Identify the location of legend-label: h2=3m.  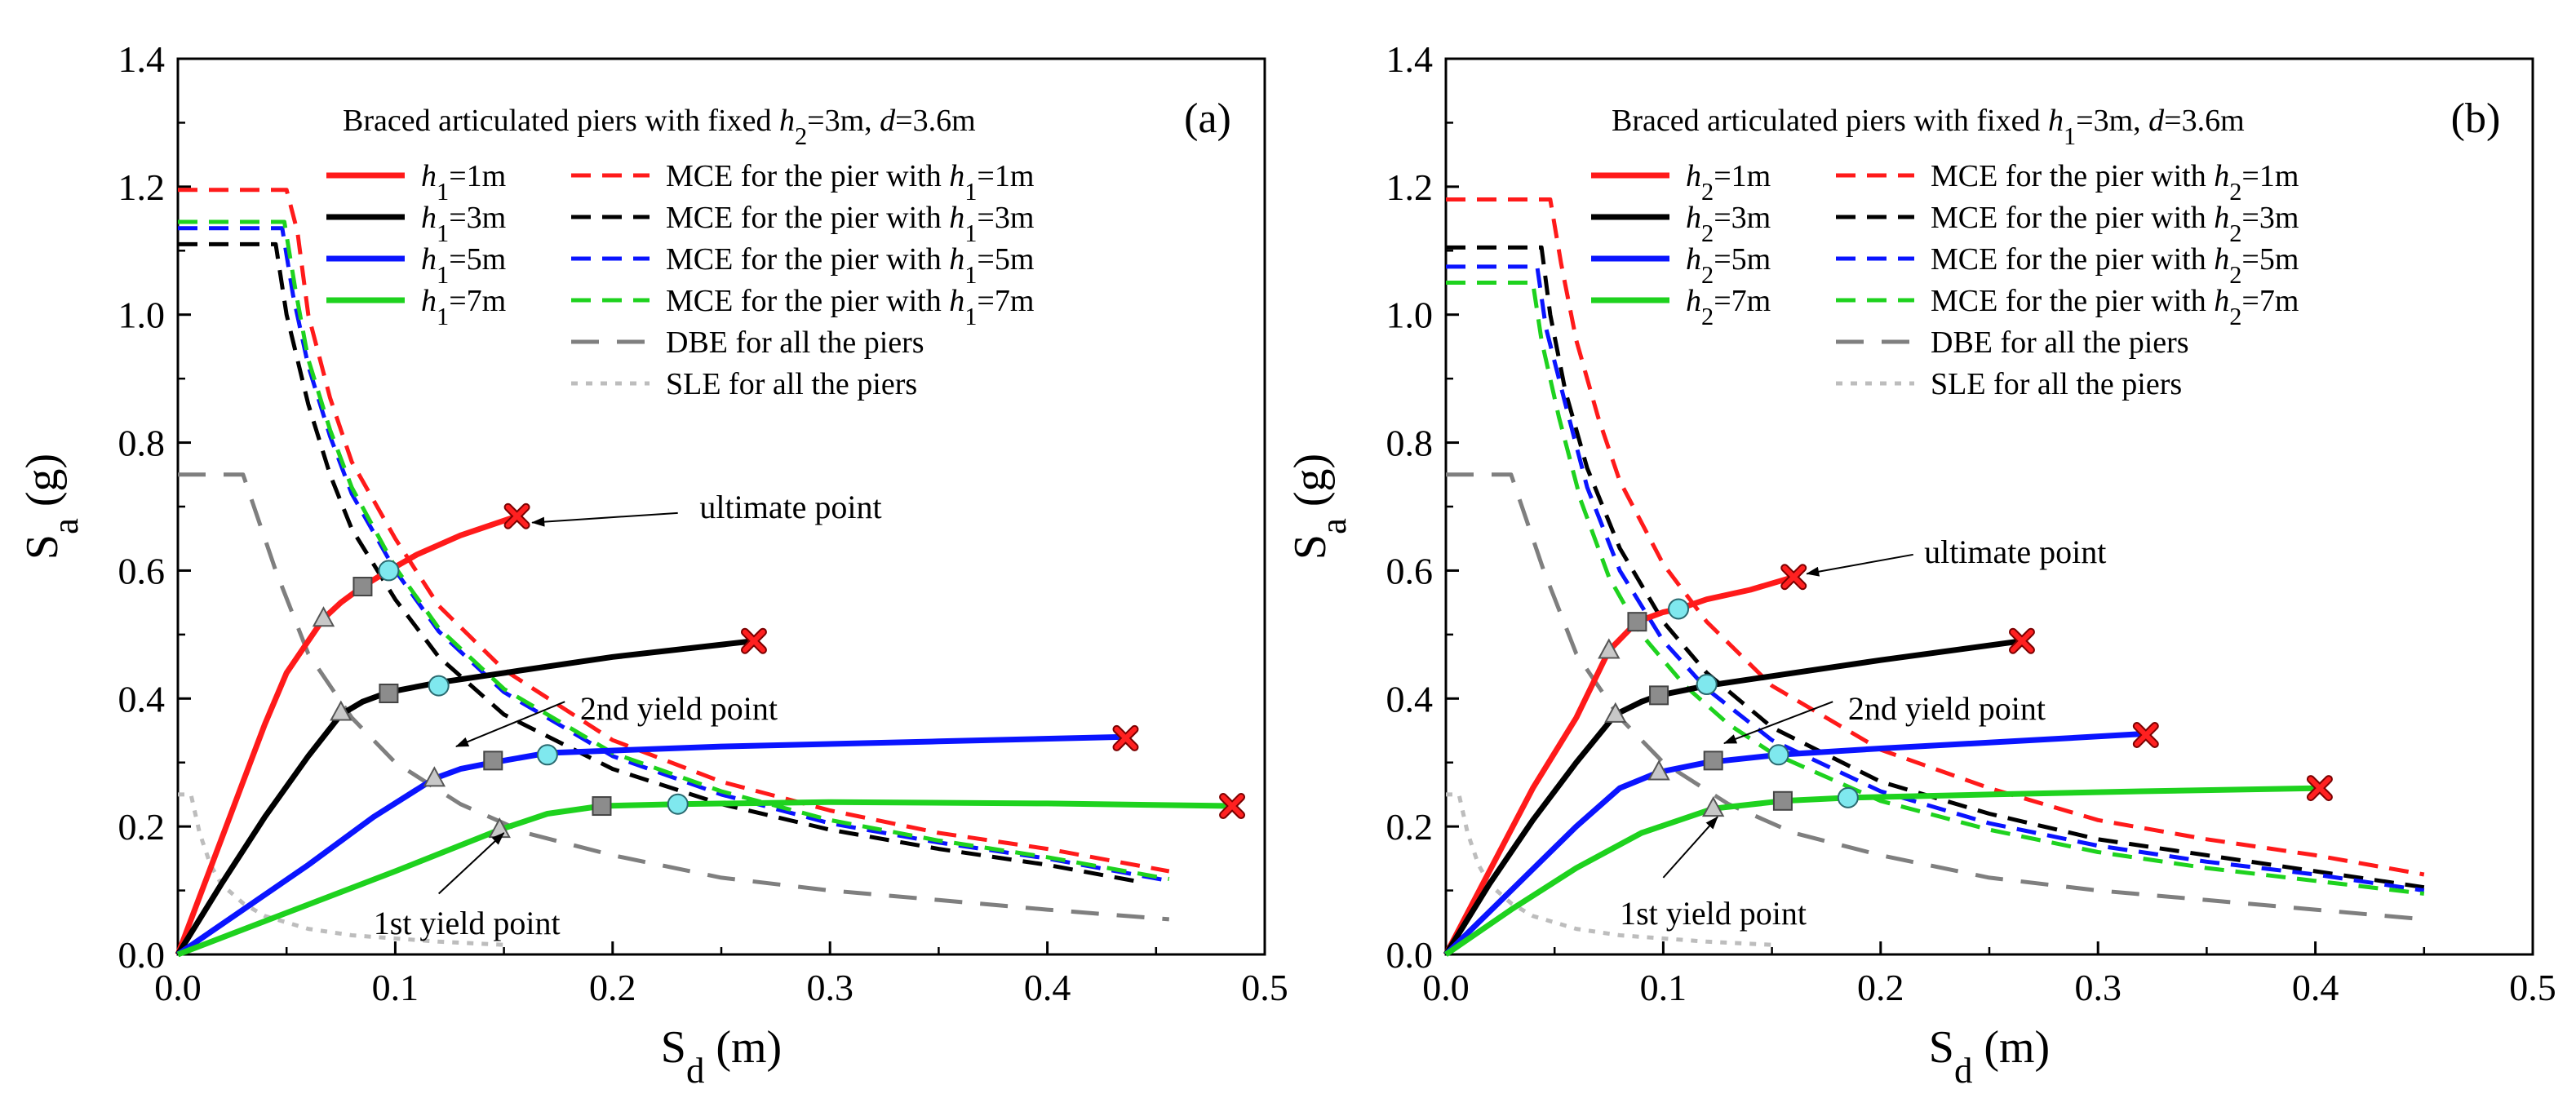
(1728, 224).